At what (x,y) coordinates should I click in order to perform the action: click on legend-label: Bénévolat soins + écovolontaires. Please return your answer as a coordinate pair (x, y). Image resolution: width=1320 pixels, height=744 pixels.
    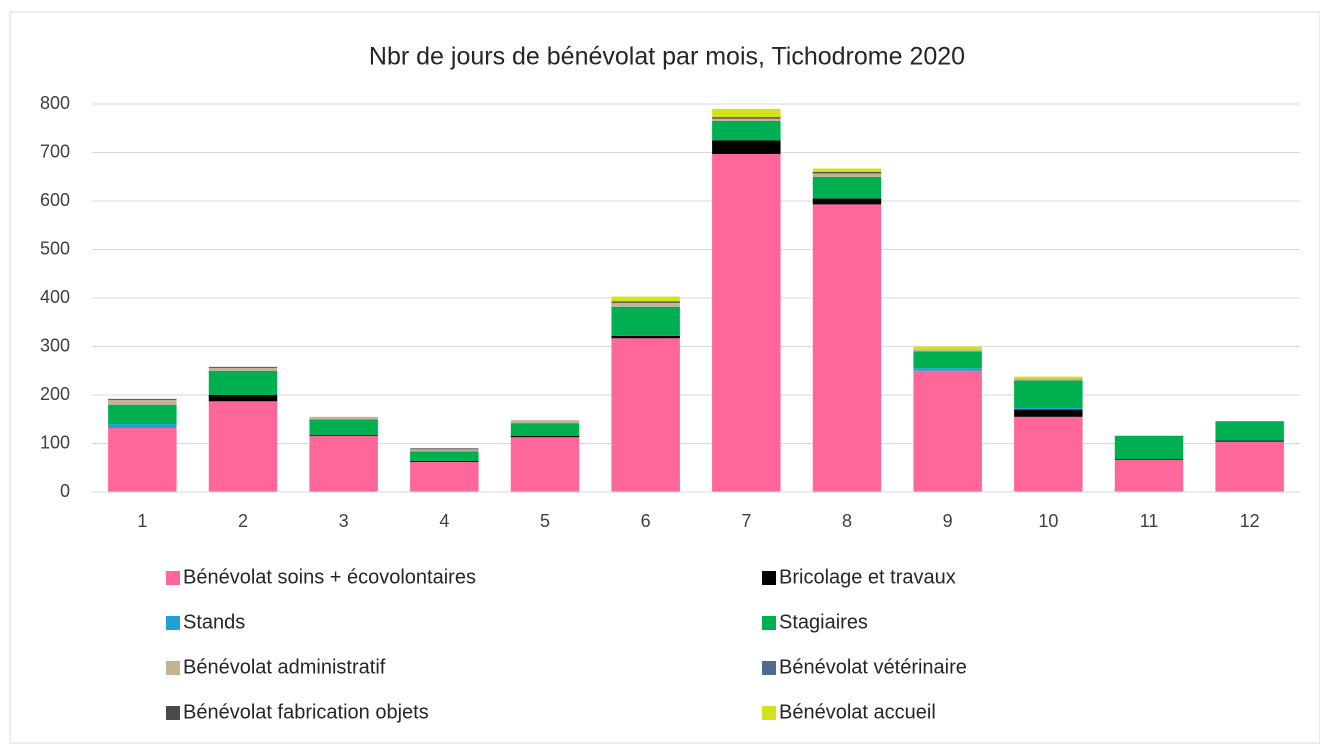
    Looking at the image, I should click on (329, 577).